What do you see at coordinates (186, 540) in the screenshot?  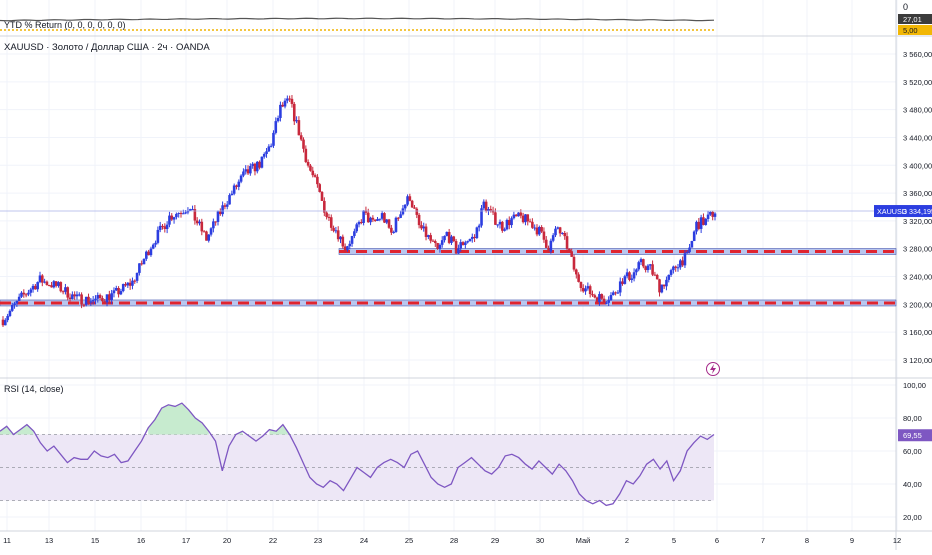 I see `time-tick-label: 17` at bounding box center [186, 540].